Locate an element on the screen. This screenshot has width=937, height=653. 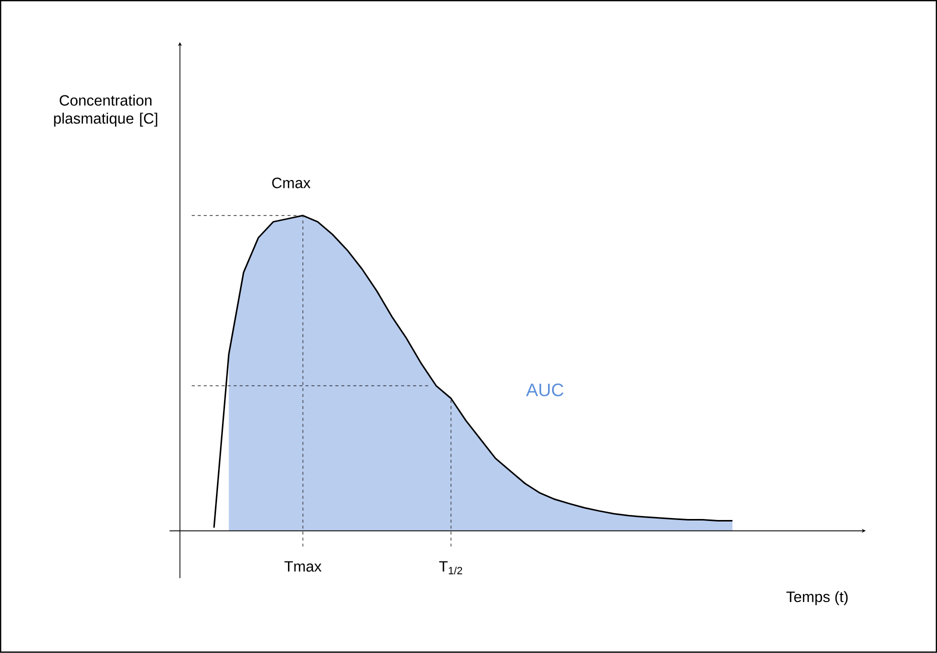
x-tick-label: Tmax is located at coordinates (303, 566).